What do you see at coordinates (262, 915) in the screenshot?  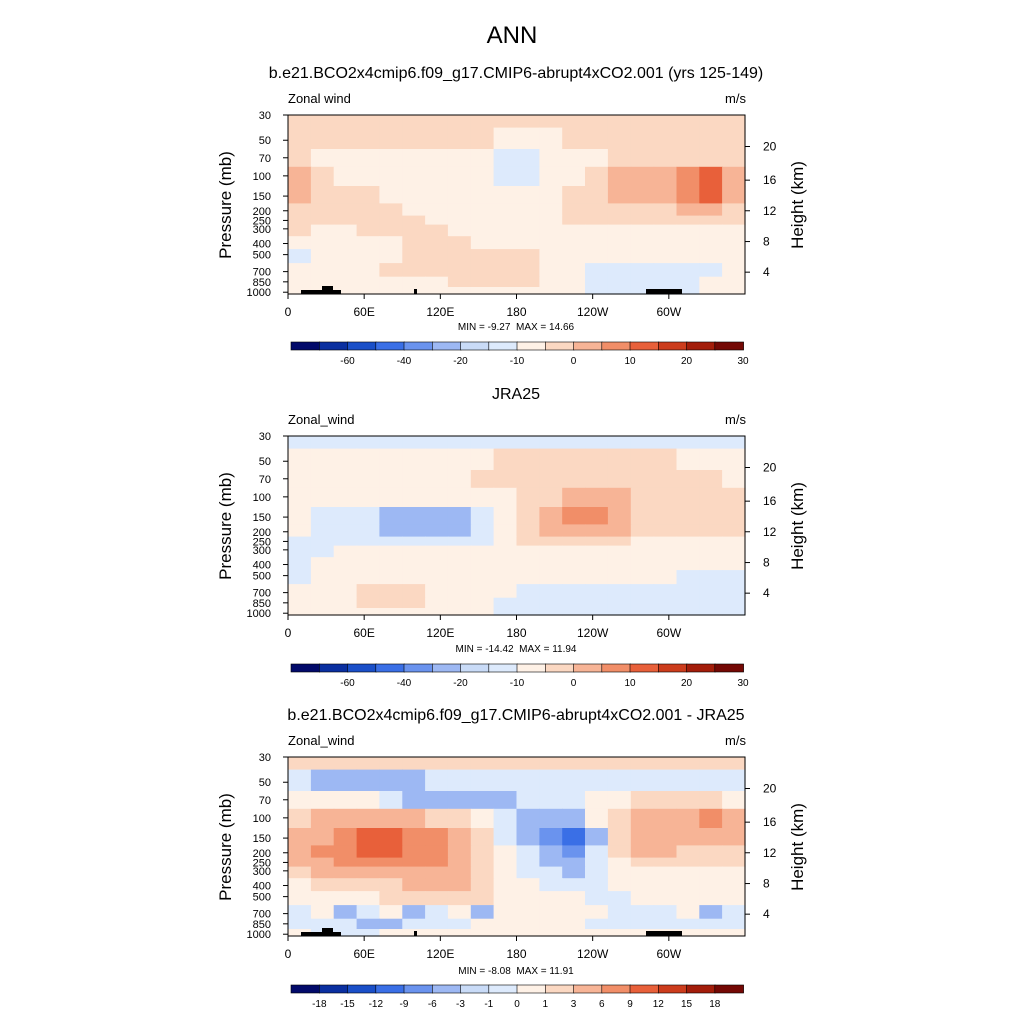 I see `y-tick-label: 700` at bounding box center [262, 915].